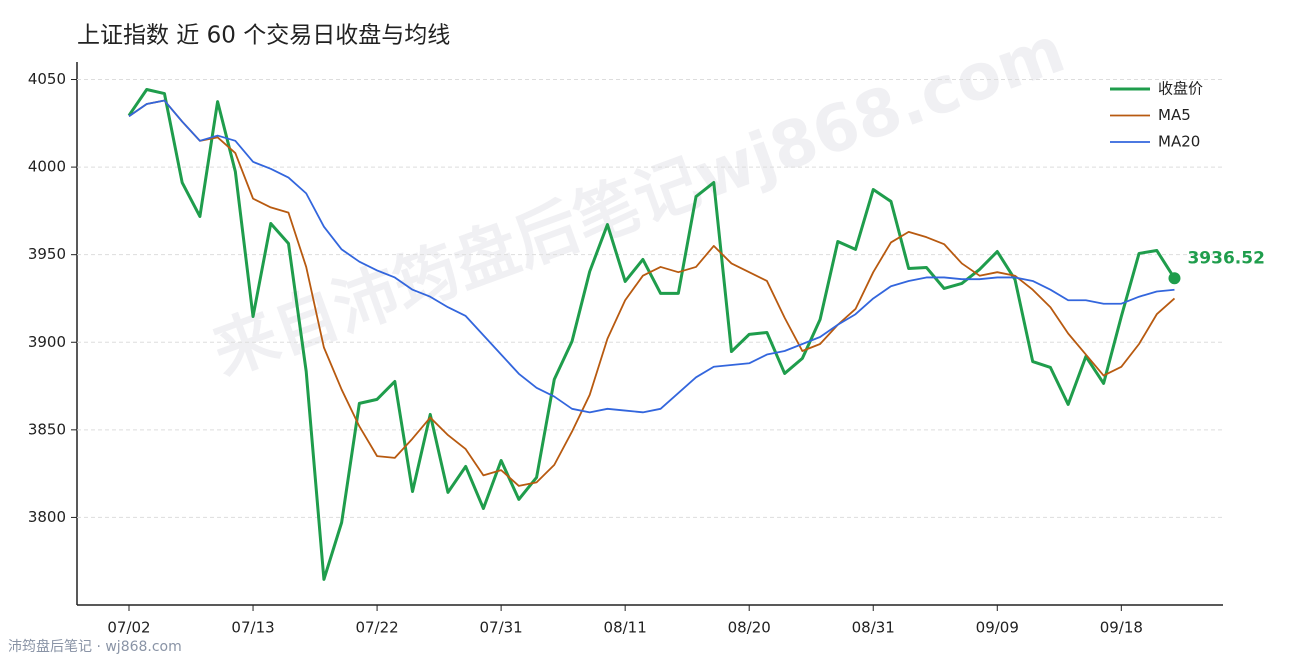 Image resolution: width=1290 pixels, height=664 pixels. Describe the element at coordinates (1180, 89) in the screenshot. I see `legend-label: 收盘价` at that location.